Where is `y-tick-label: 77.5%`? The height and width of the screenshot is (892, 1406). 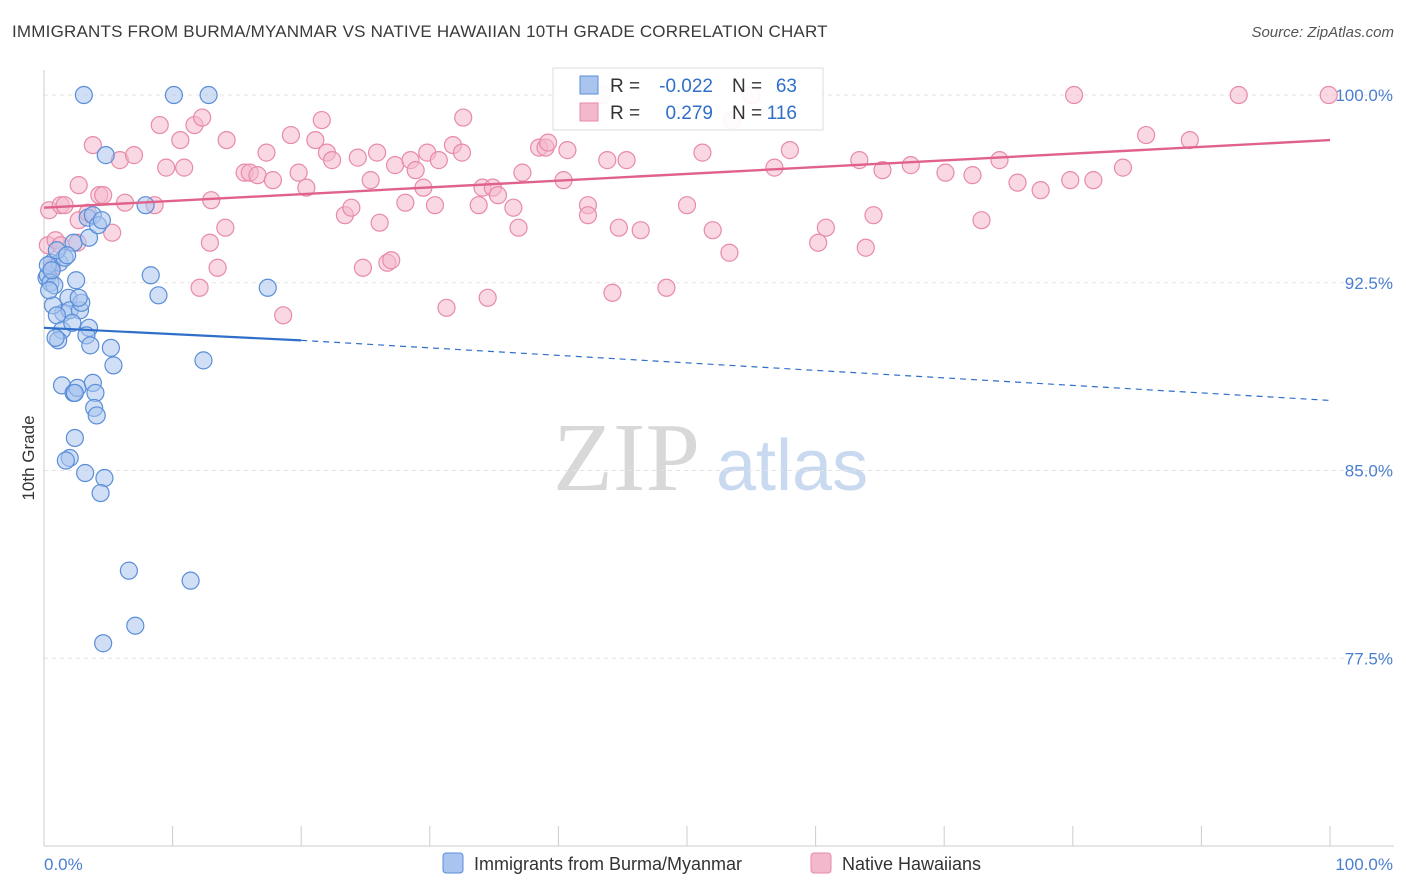
y-tick-label: 77.5% is located at coordinates (1369, 658).